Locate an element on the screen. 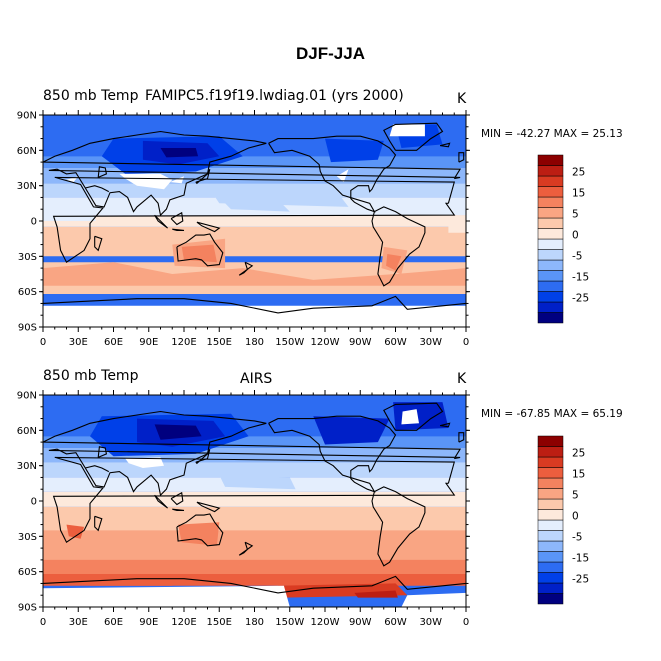 This screenshot has width=661, height=661. panel1-min-max: MIN = -42.27 MAX = 25.13 is located at coordinates (552, 134).